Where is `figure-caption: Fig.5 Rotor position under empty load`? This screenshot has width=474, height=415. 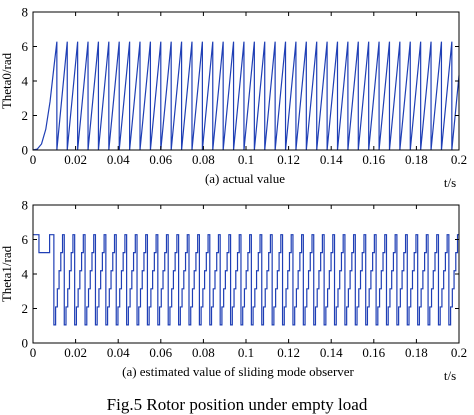
figure-caption: Fig.5 Rotor position under empty load is located at coordinates (237, 404).